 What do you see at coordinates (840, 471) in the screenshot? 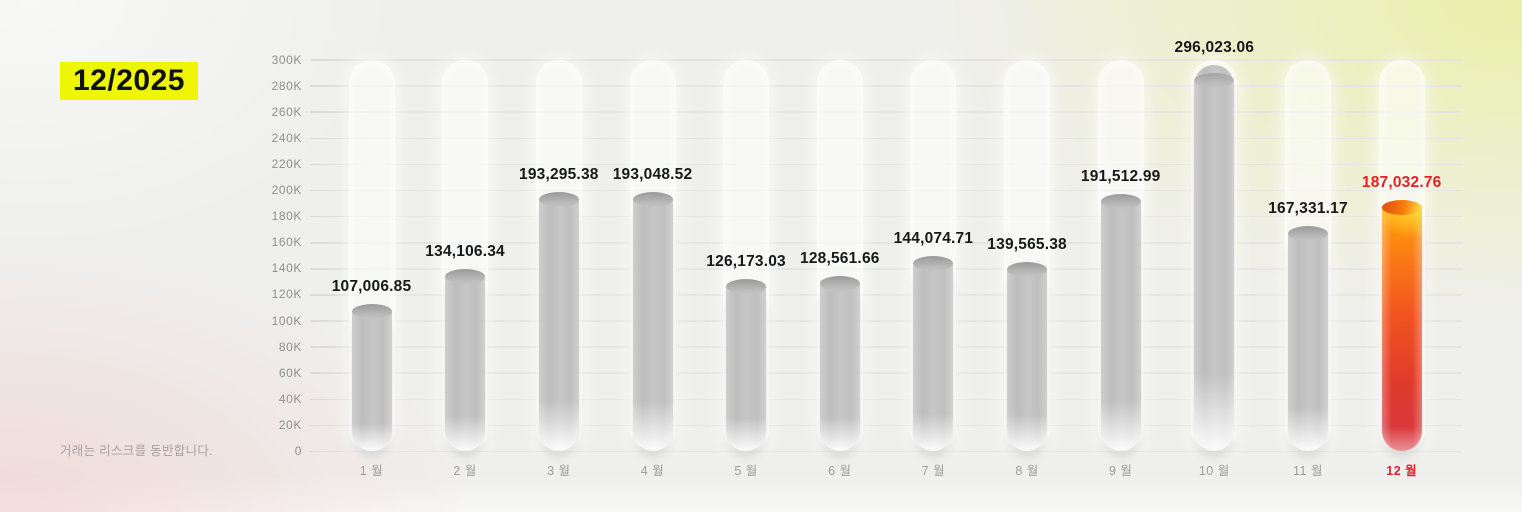
I see `x-axis-label: 6 월` at bounding box center [840, 471].